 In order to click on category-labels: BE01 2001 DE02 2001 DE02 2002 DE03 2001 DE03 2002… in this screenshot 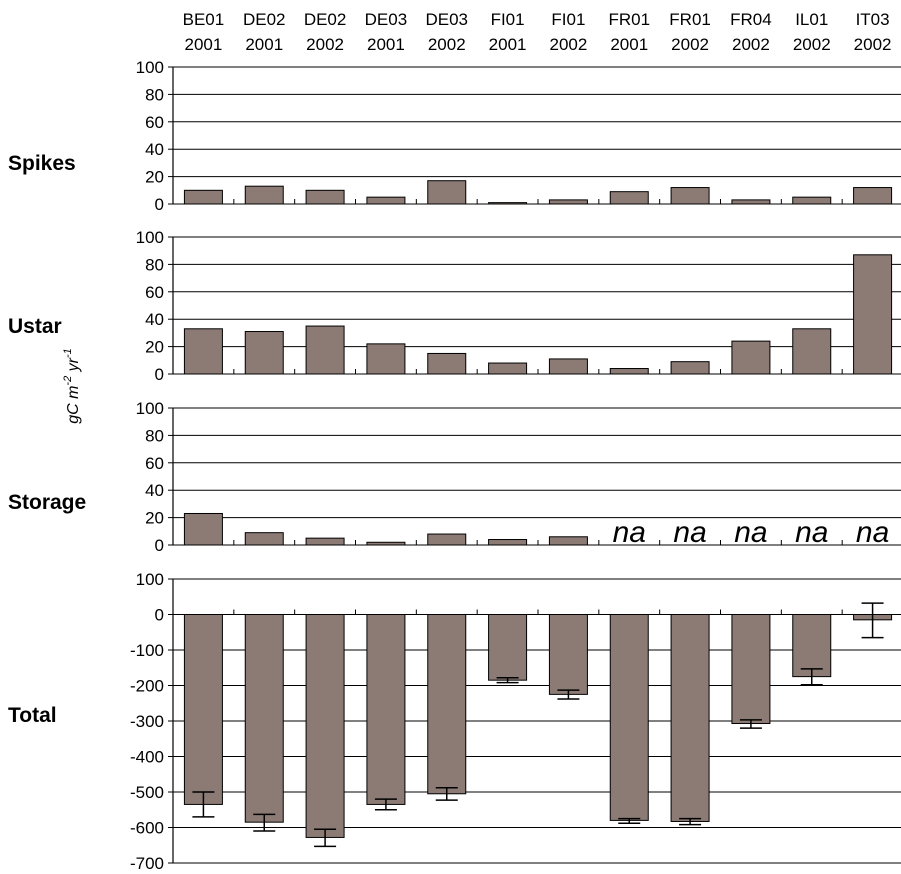, I will do `click(537, 32)`.